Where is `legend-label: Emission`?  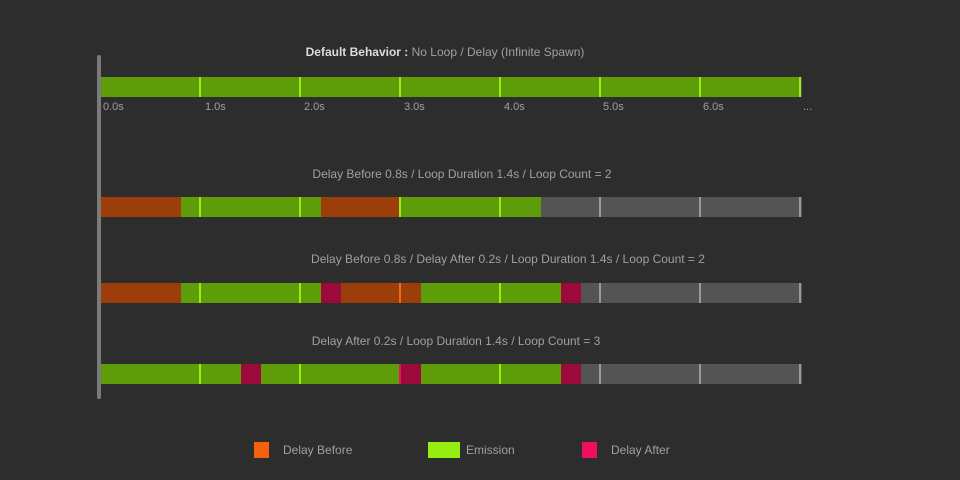
legend-label: Emission is located at coordinates (490, 450).